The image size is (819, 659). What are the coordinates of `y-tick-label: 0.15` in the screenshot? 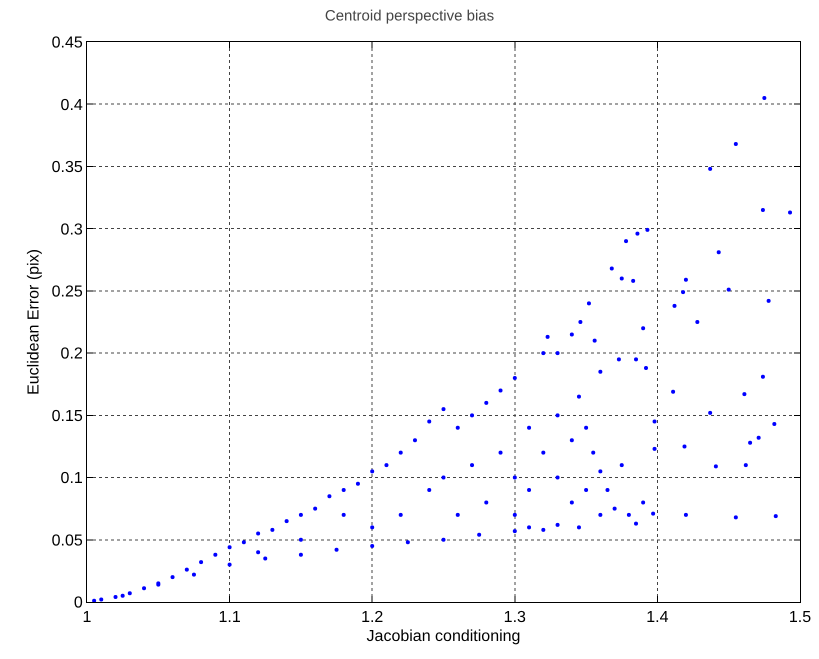 It's located at (67, 416).